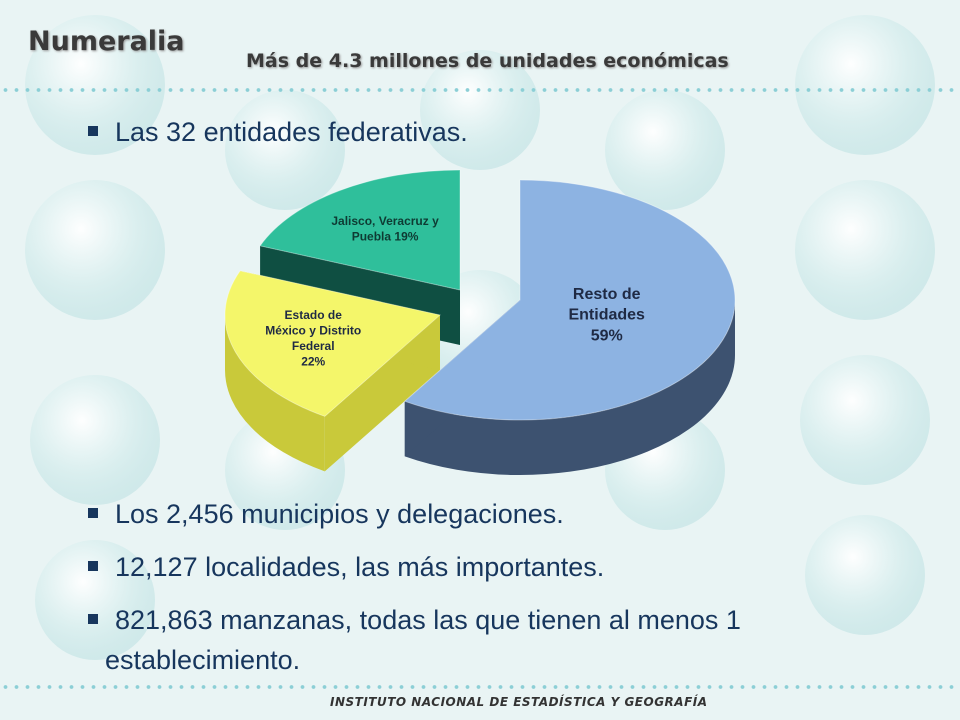 This screenshot has width=960, height=720. I want to click on bullet-item: Las 32 entidades federativas., so click(278, 132).